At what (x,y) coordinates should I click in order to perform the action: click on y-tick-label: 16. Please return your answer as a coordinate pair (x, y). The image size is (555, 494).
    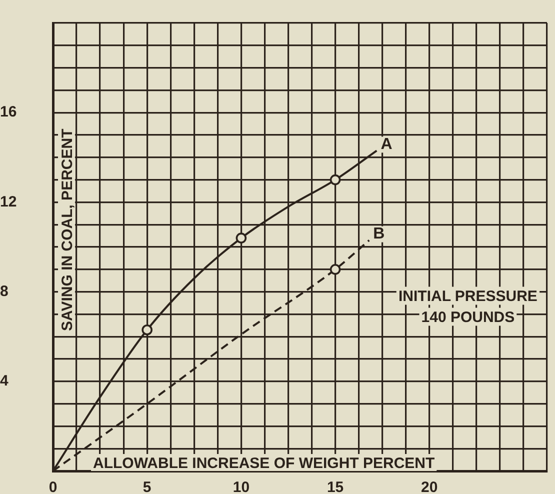
    Looking at the image, I should click on (8, 112).